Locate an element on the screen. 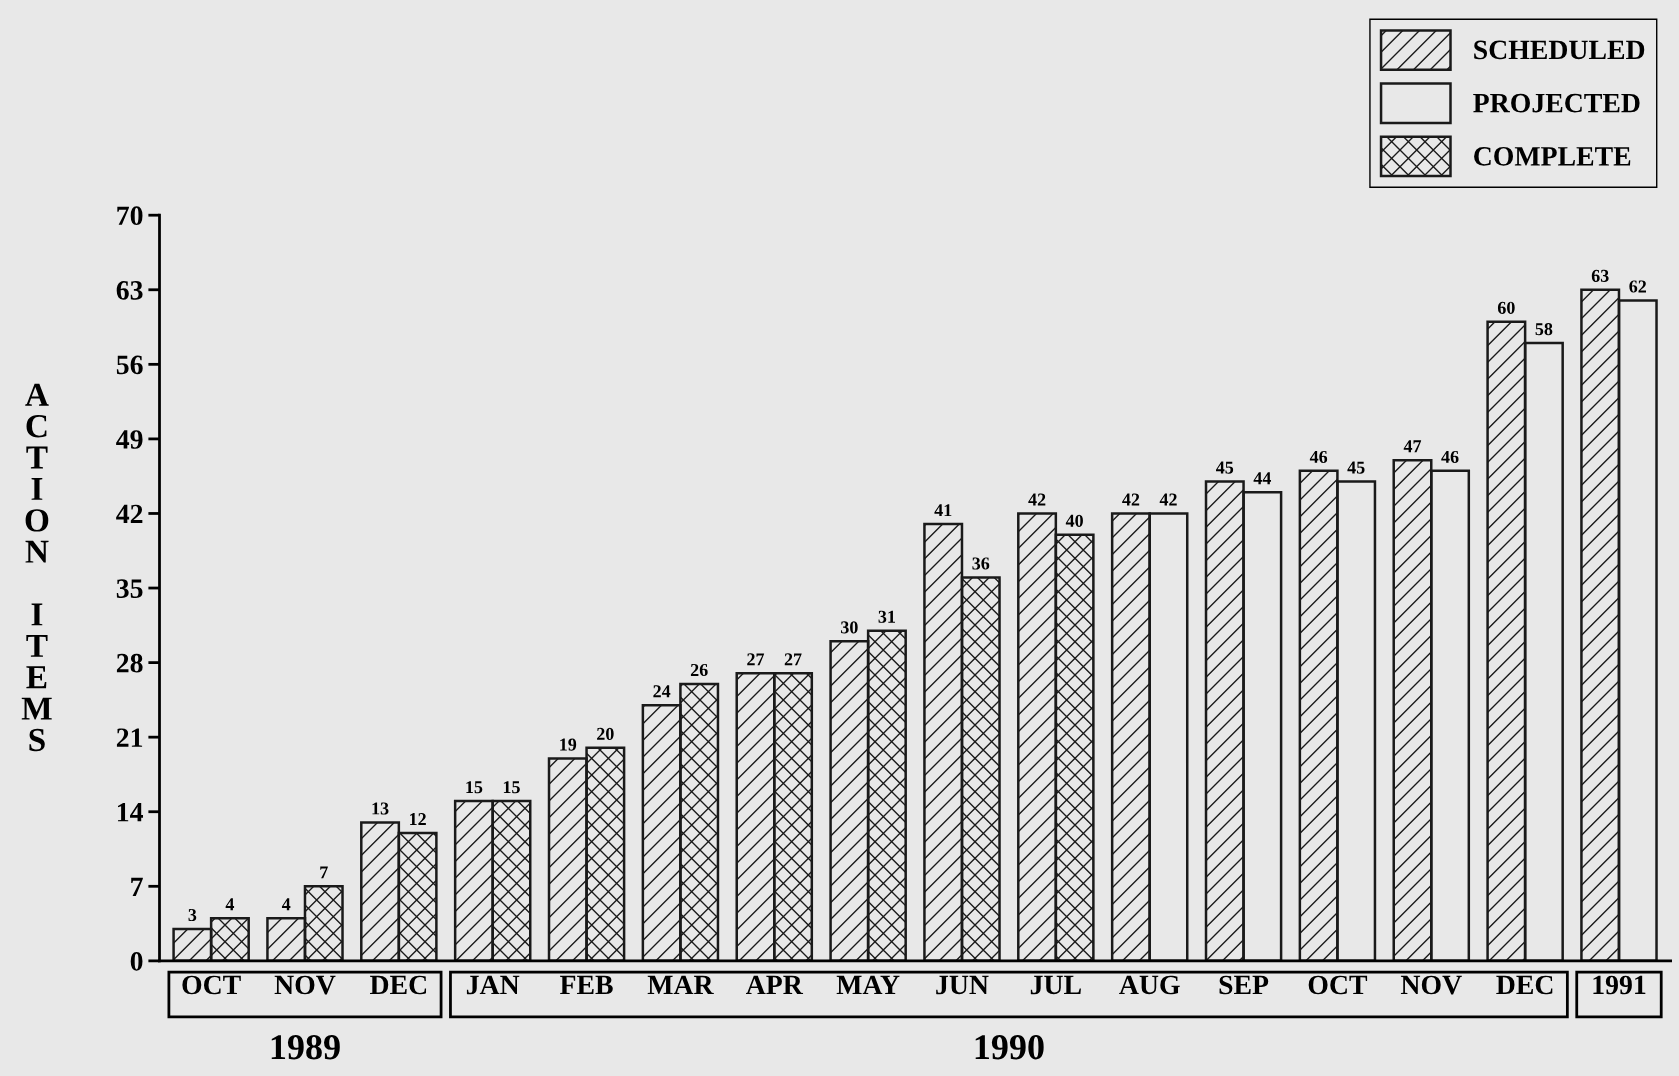 This screenshot has width=1679, height=1076. y-tick-label: 28 is located at coordinates (129, 663).